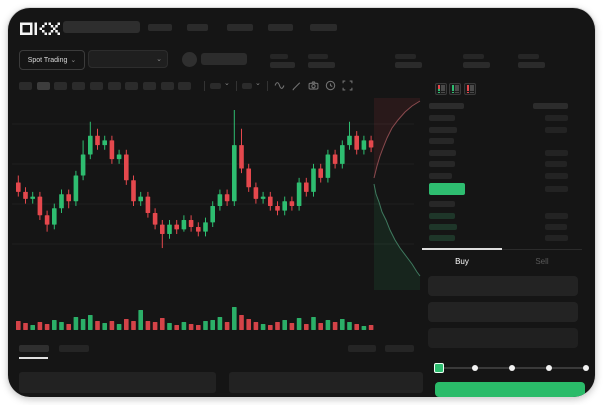 This screenshot has height=405, width=603. What do you see at coordinates (101, 27) in the screenshot?
I see `search-input` at bounding box center [101, 27].